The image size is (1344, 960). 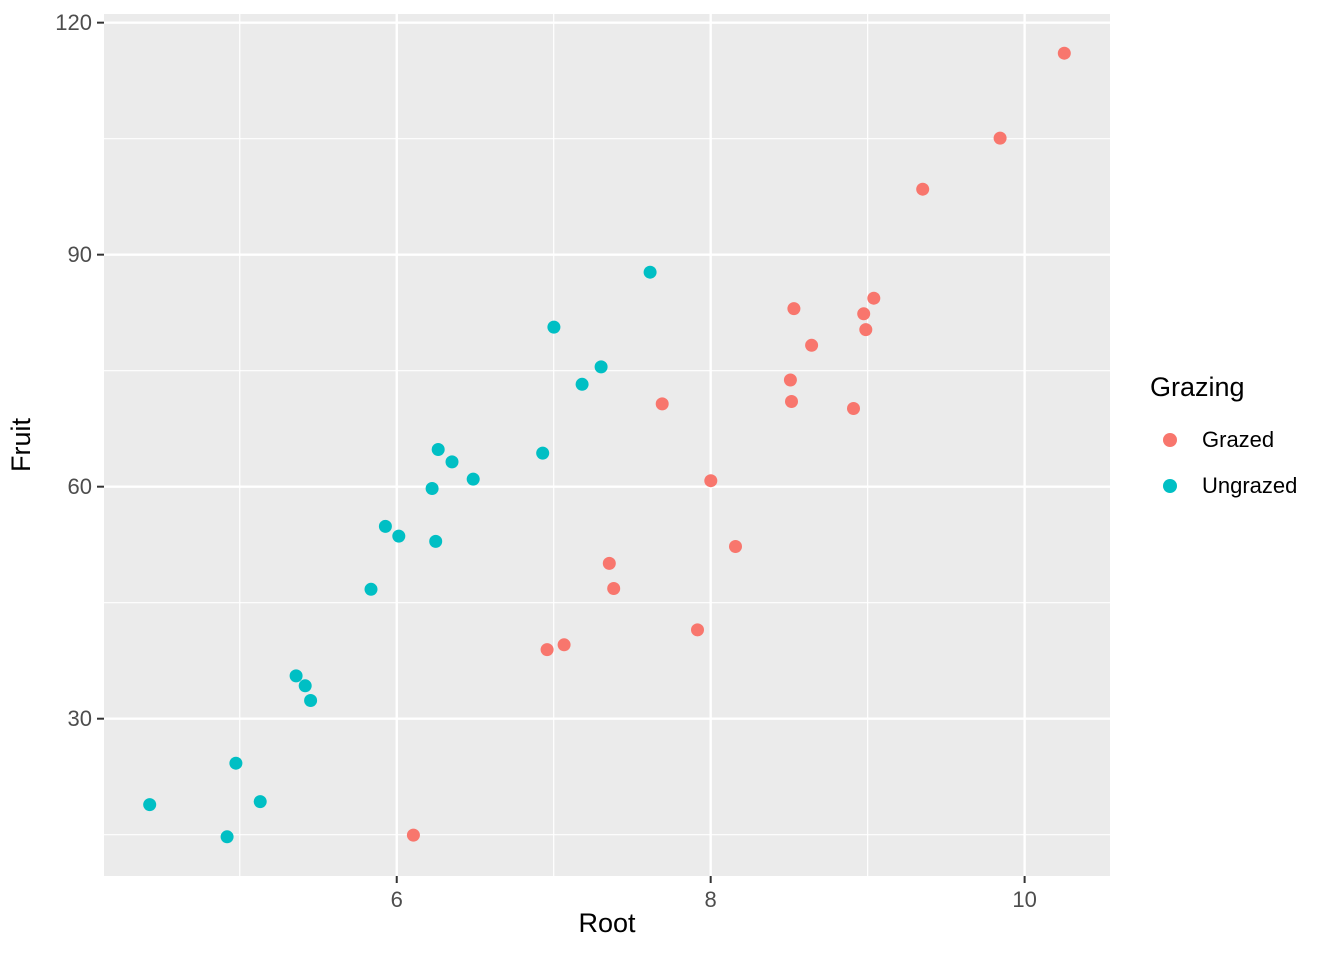 I want to click on legend: Grazing Grazed Ungrazed, so click(x=1223, y=440).